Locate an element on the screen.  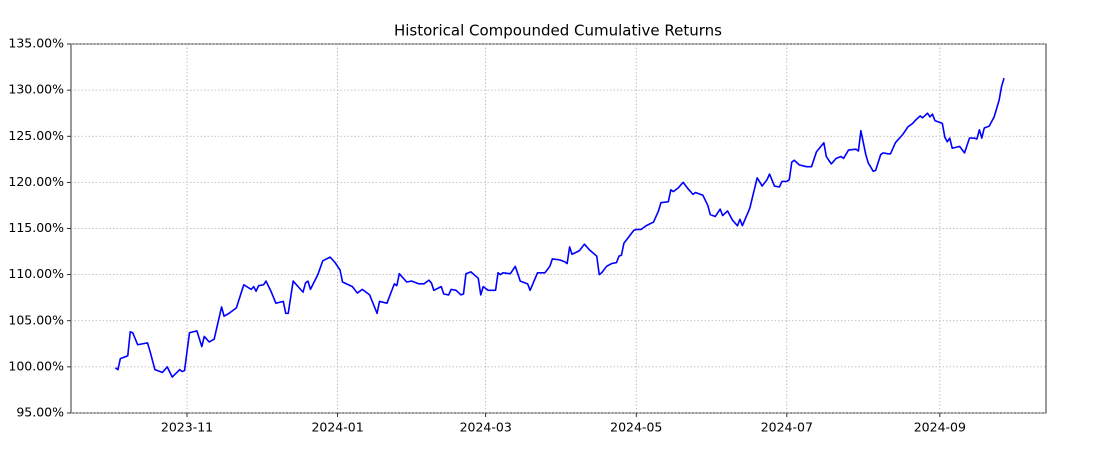
y-tick-label: 120.00% is located at coordinates (36, 181).